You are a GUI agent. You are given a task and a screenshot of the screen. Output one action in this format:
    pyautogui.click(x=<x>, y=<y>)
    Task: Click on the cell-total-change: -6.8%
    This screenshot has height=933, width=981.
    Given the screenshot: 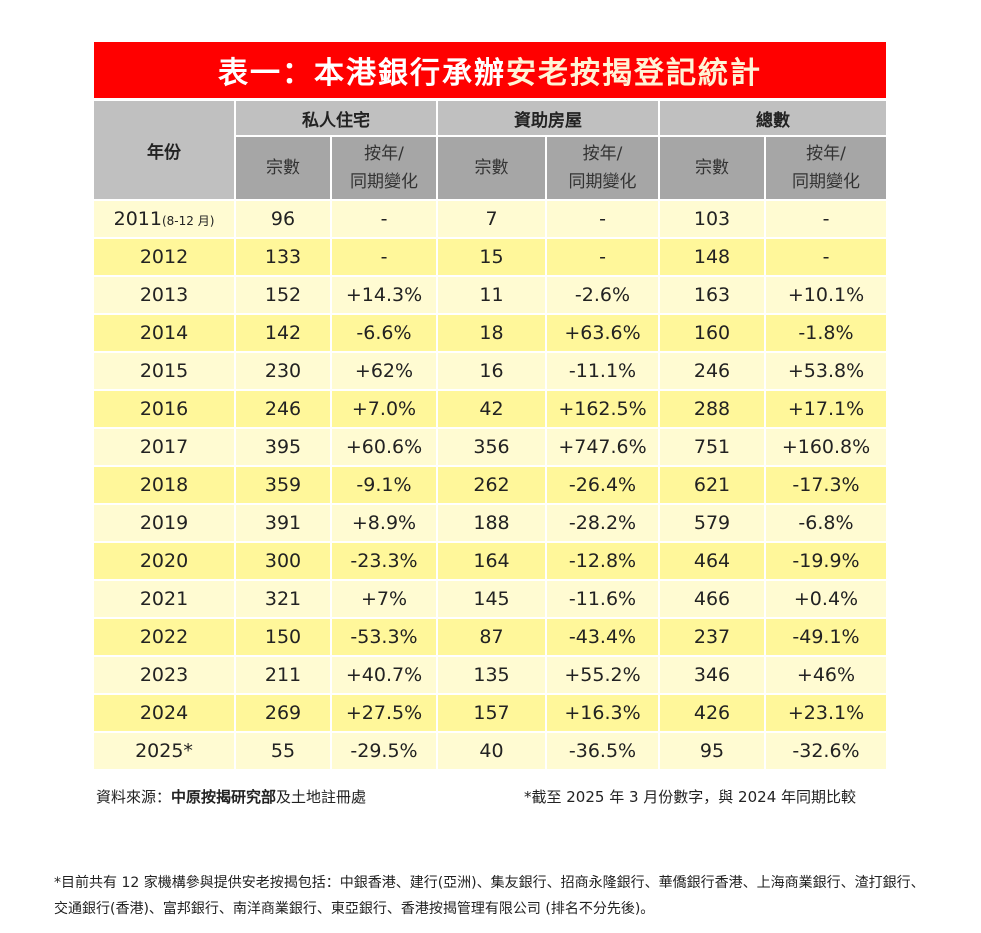 What is the action you would take?
    pyautogui.click(x=826, y=523)
    